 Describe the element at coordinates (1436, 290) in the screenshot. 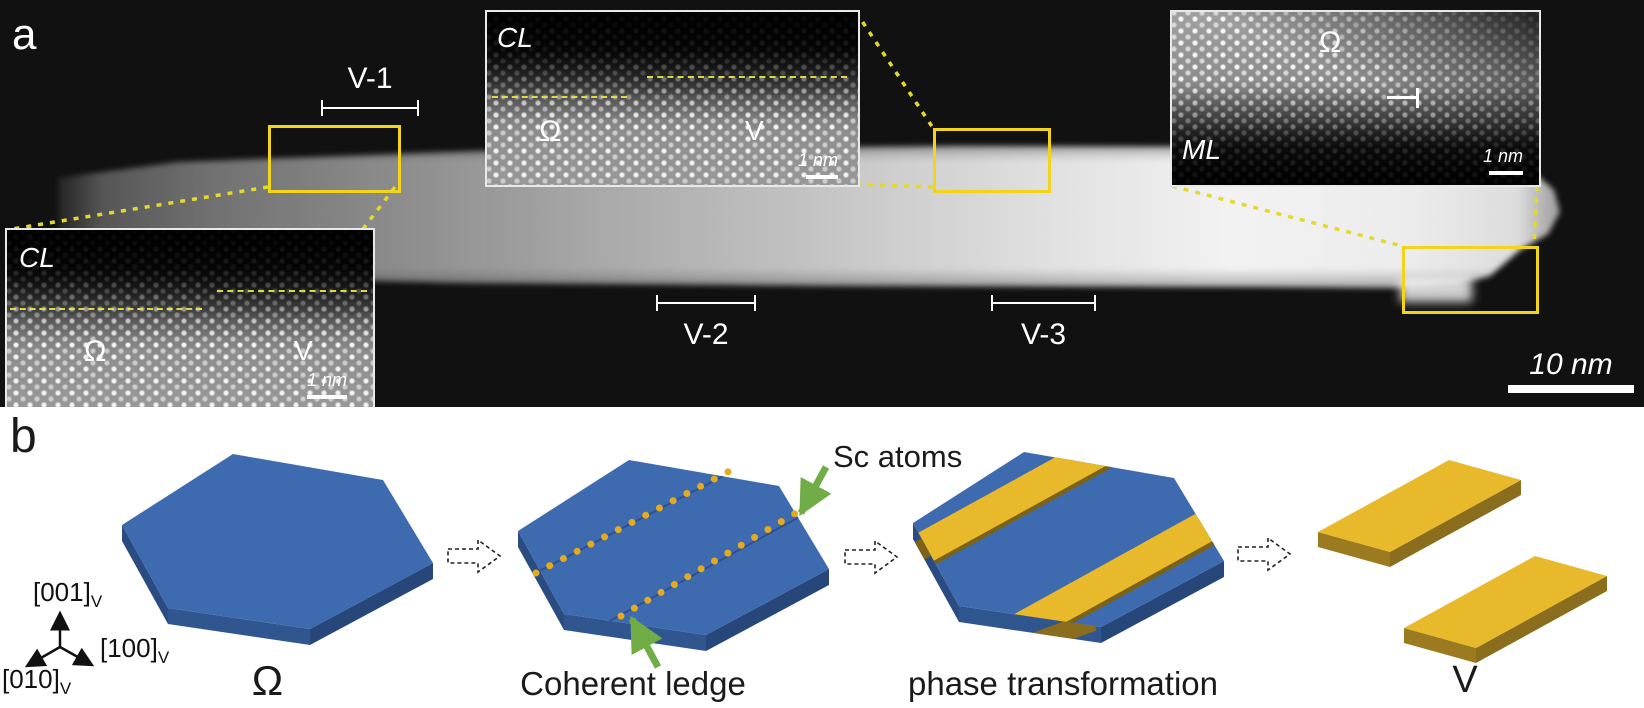

I see `rod-tip-bright-patch` at that location.